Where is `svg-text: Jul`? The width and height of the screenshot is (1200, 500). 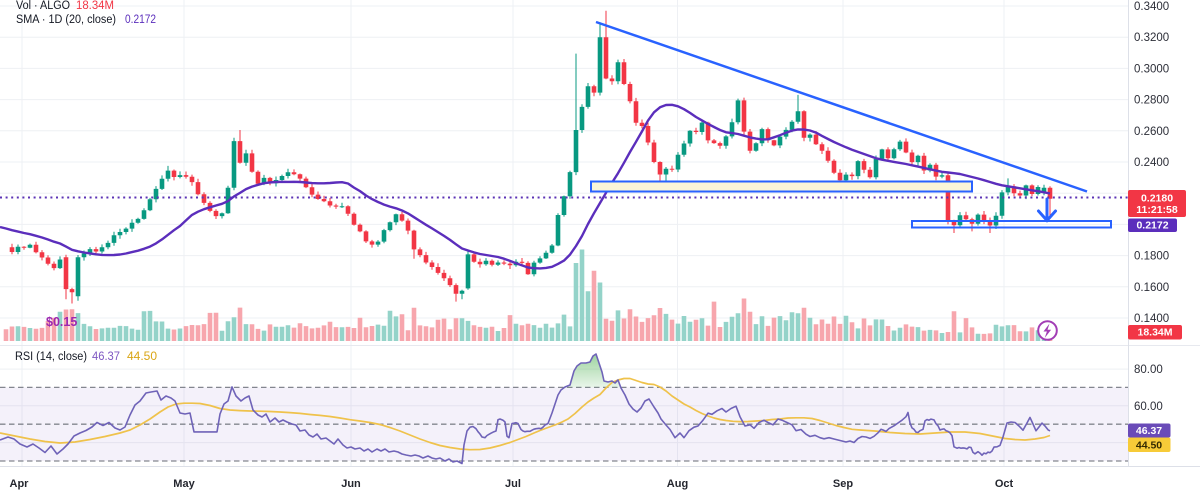 svg-text: Jul is located at coordinates (513, 484).